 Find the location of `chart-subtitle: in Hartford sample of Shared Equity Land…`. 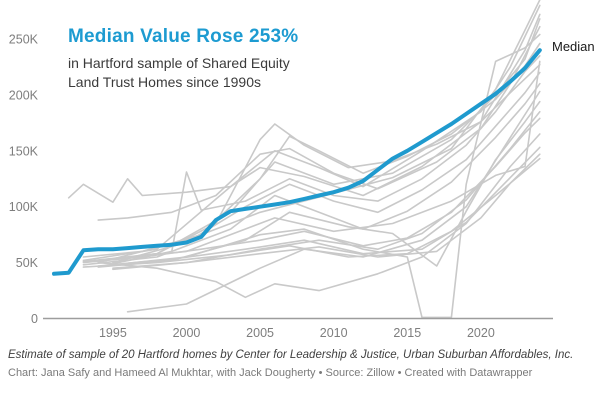

chart-subtitle: in Hartford sample of Shared Equity Land… is located at coordinates (179, 73).